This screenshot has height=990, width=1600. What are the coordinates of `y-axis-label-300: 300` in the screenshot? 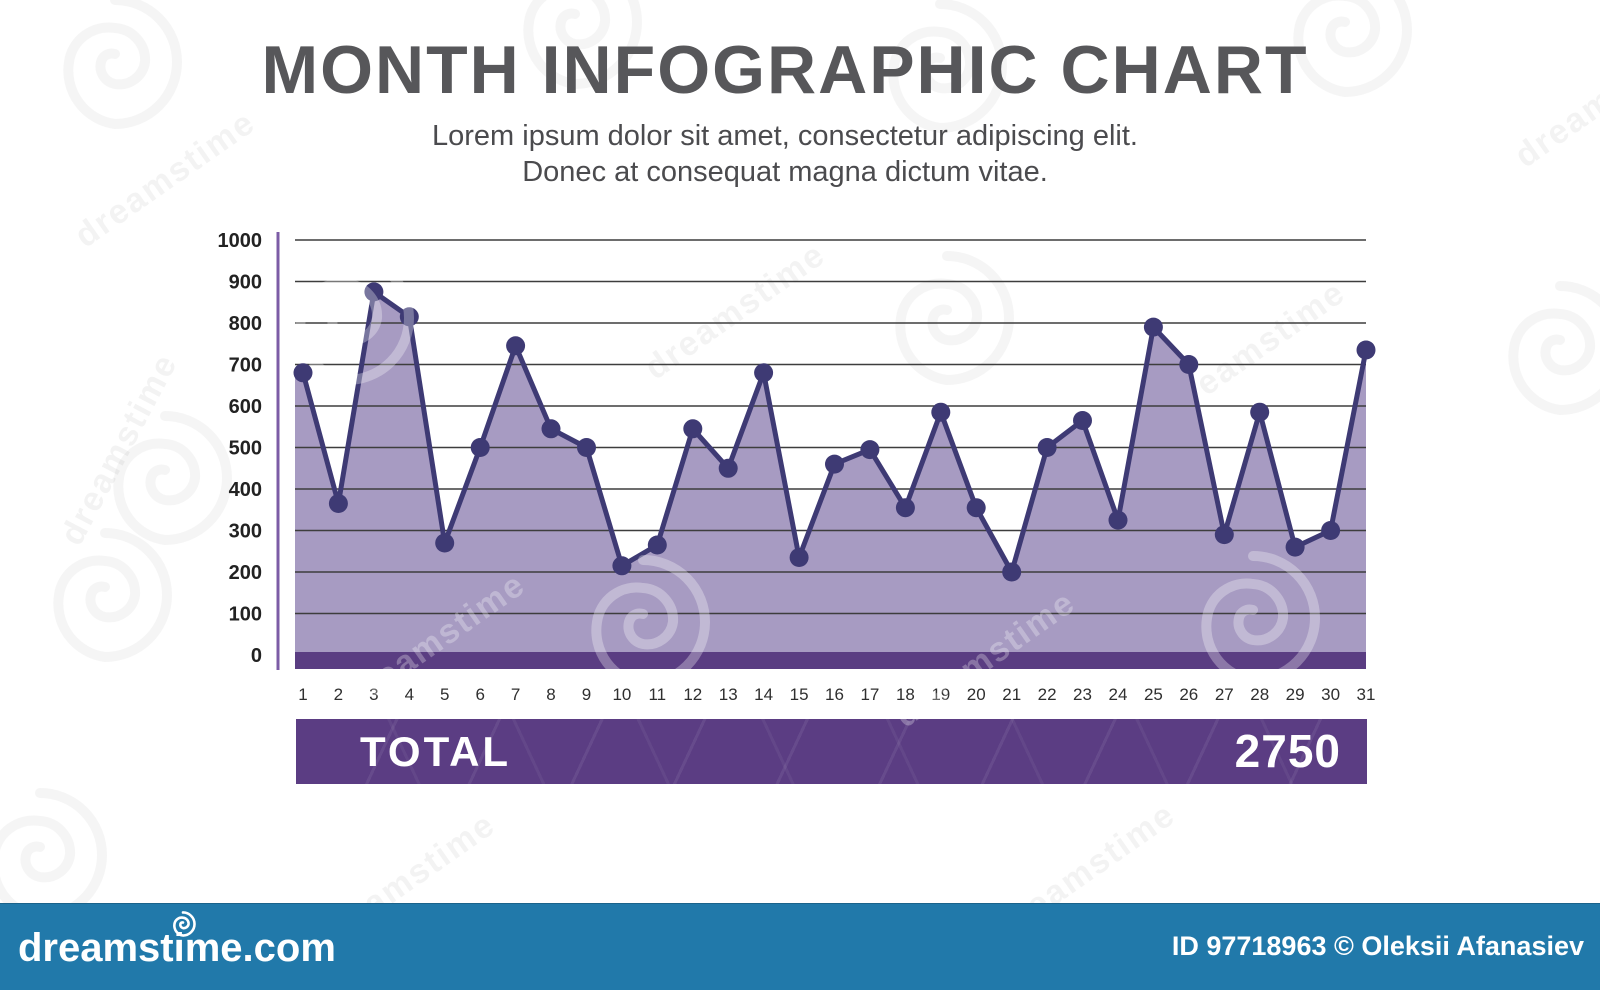 It's located at (245, 532).